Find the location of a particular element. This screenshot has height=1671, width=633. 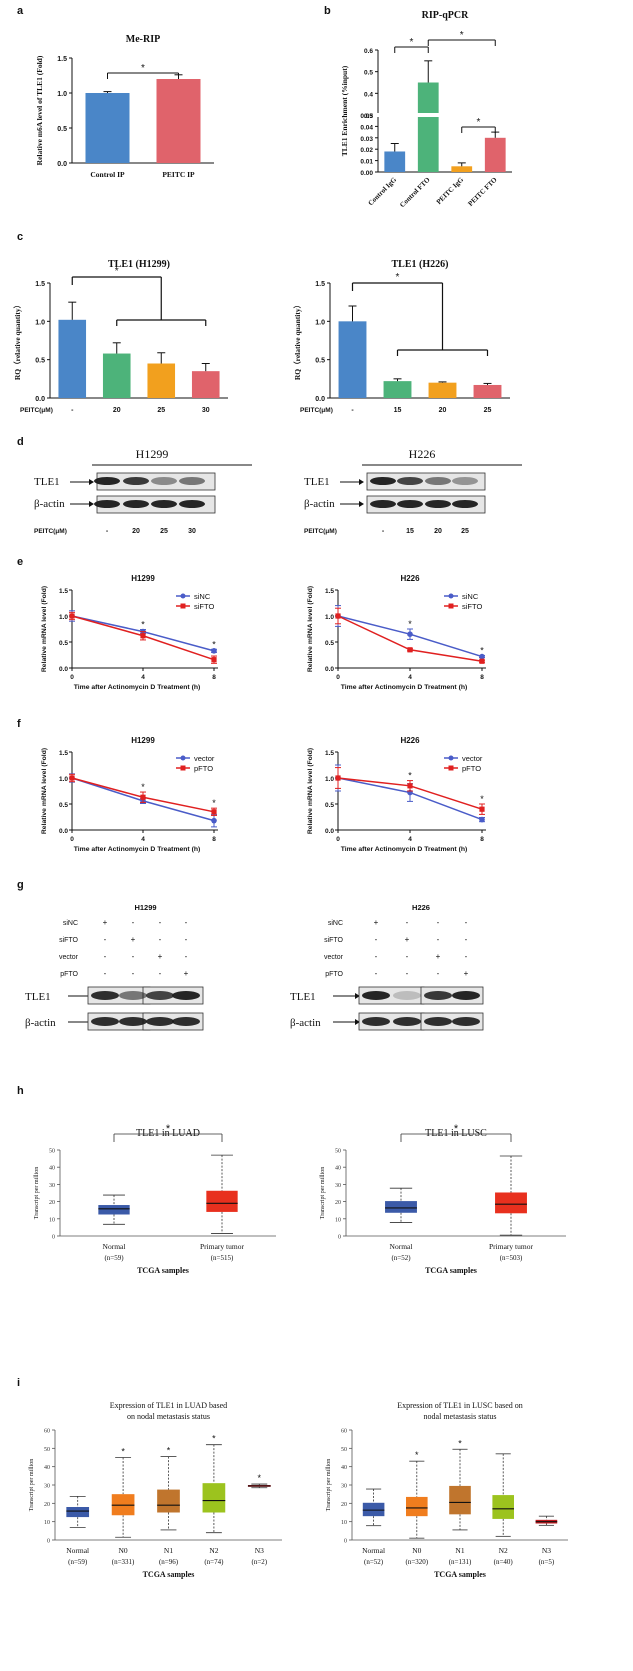

condition-label: siNC is located at coordinates (335, 923).